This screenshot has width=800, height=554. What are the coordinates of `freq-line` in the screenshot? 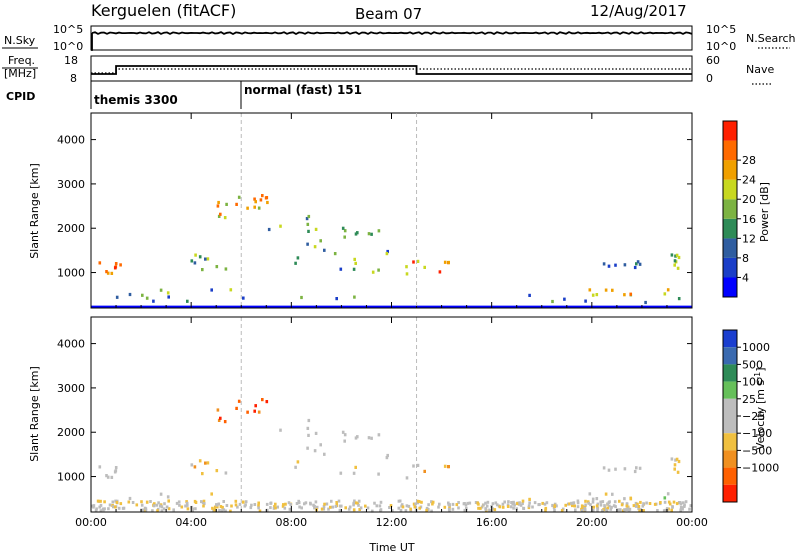 It's located at (391, 70).